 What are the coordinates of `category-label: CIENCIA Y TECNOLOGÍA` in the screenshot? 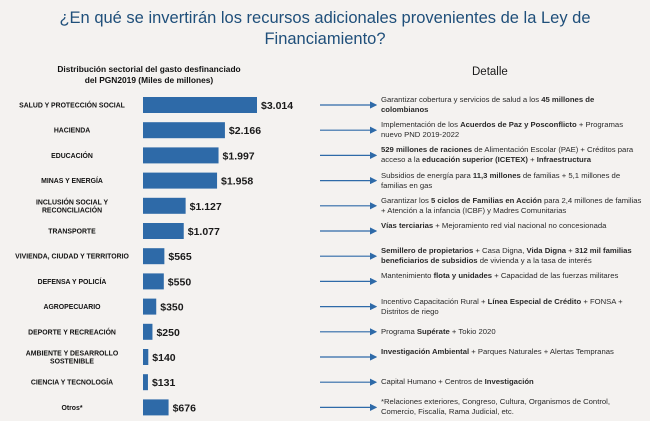 It's located at (72, 382).